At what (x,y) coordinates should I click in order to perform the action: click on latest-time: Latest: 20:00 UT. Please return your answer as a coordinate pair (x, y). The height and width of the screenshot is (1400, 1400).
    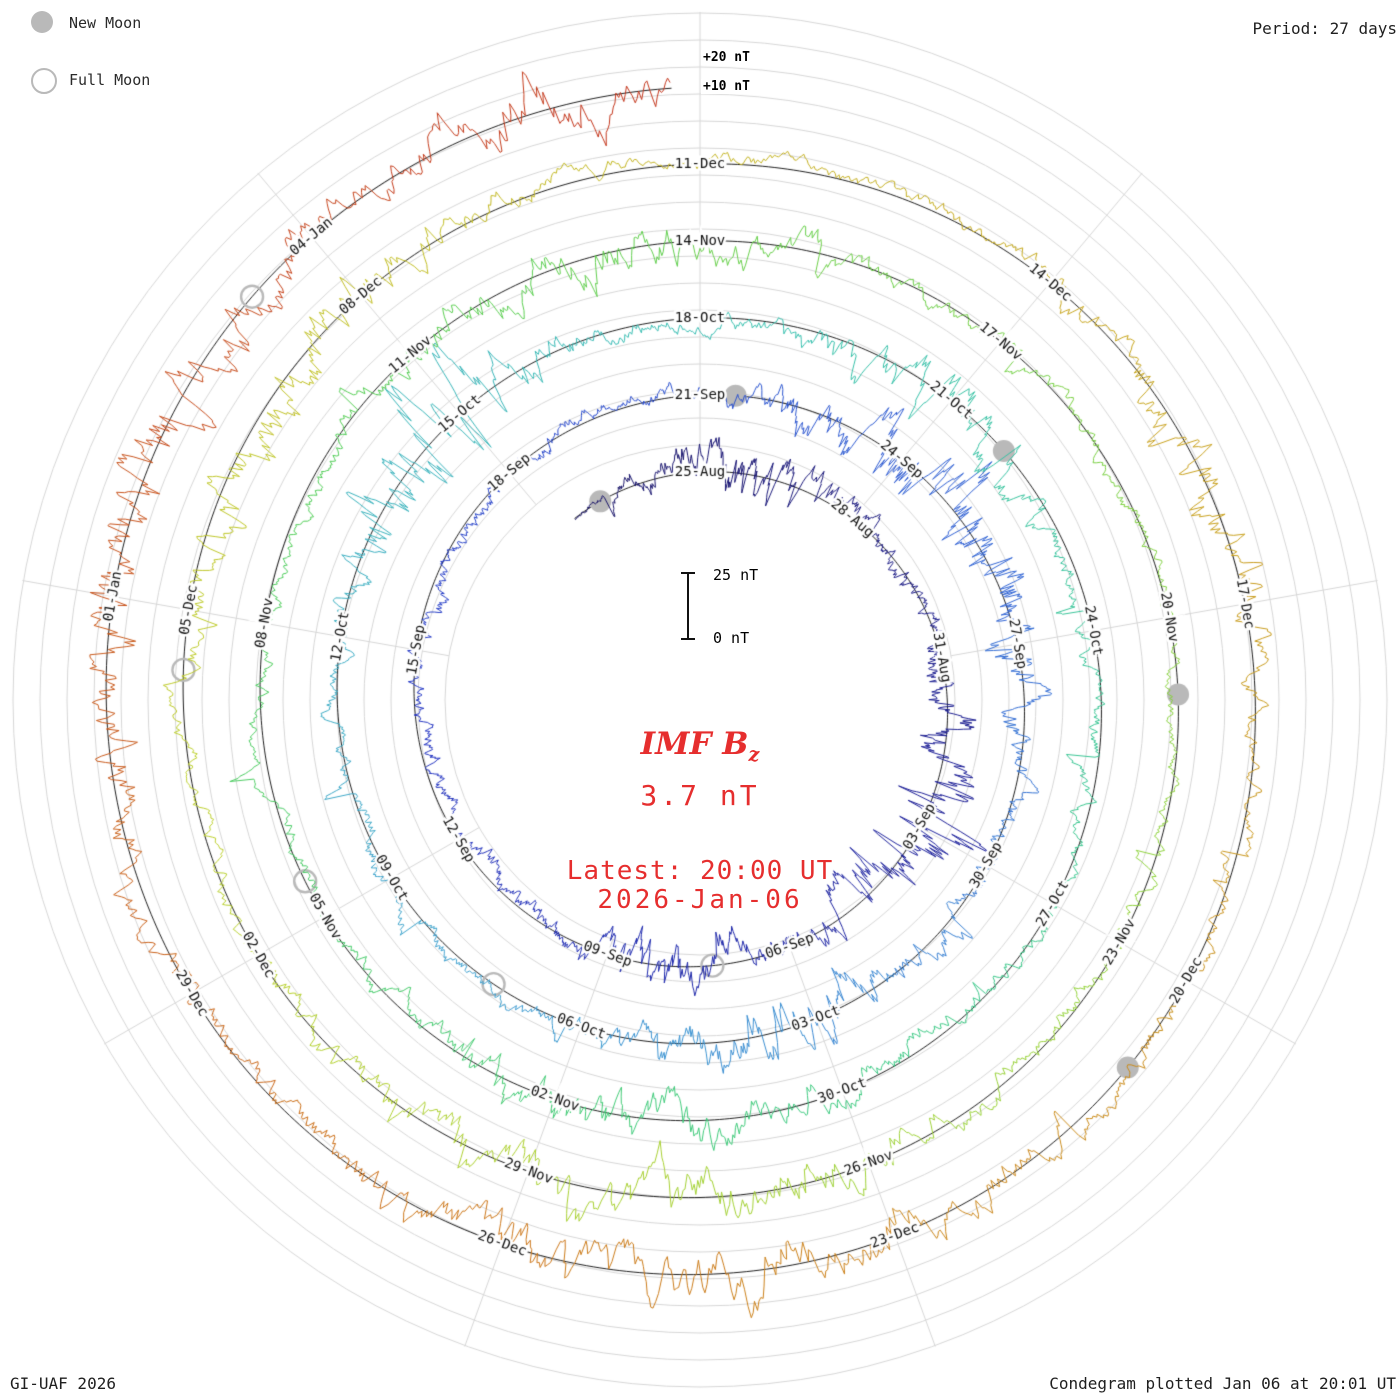
    Looking at the image, I should click on (700, 871).